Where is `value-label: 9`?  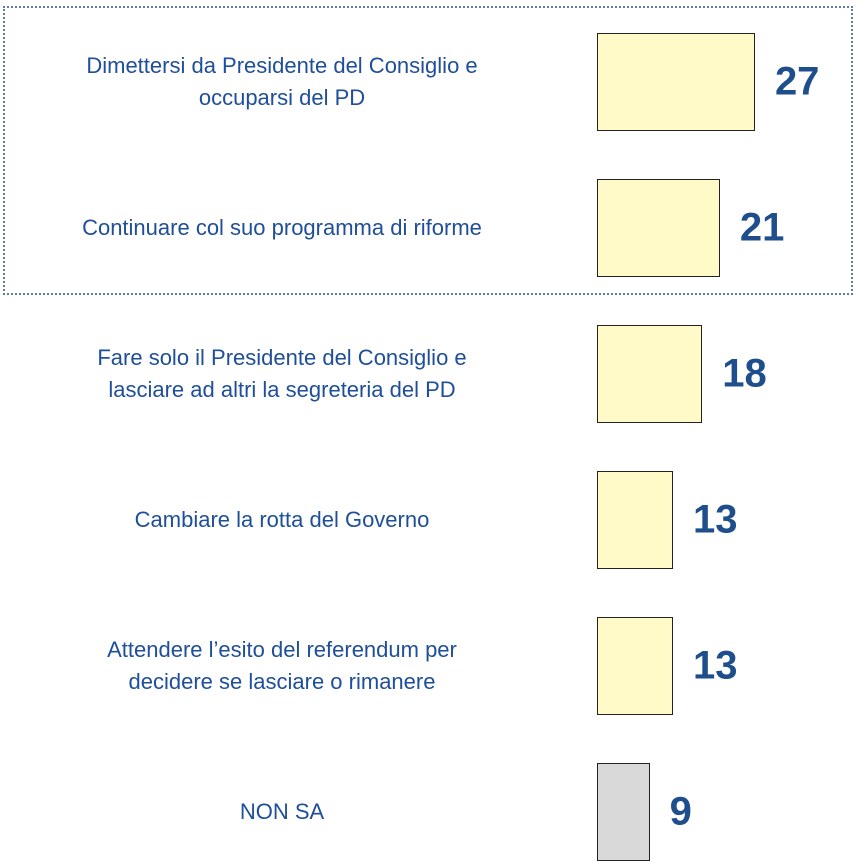 value-label: 9 is located at coordinates (680, 811).